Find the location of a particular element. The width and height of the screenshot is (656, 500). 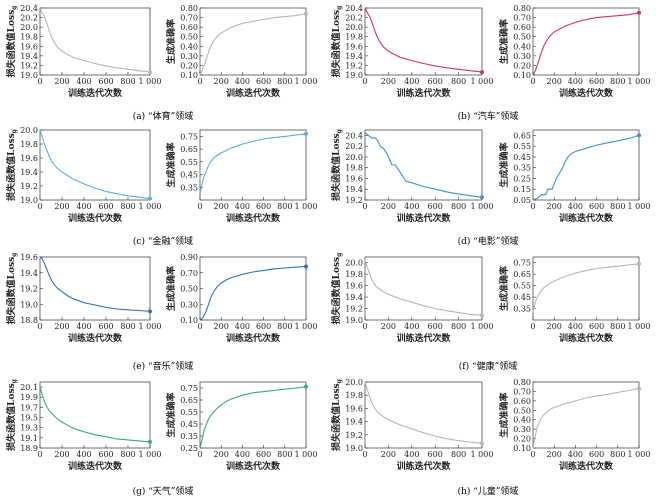

caption-c: (c) “金融”领域 is located at coordinates (163, 241).